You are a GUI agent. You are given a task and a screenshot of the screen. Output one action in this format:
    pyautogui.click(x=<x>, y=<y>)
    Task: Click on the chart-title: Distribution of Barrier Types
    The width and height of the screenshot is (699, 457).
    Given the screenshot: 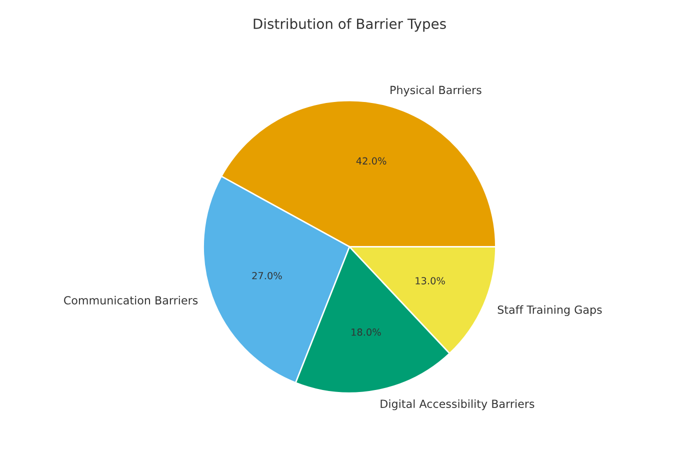 What is the action you would take?
    pyautogui.click(x=350, y=25)
    